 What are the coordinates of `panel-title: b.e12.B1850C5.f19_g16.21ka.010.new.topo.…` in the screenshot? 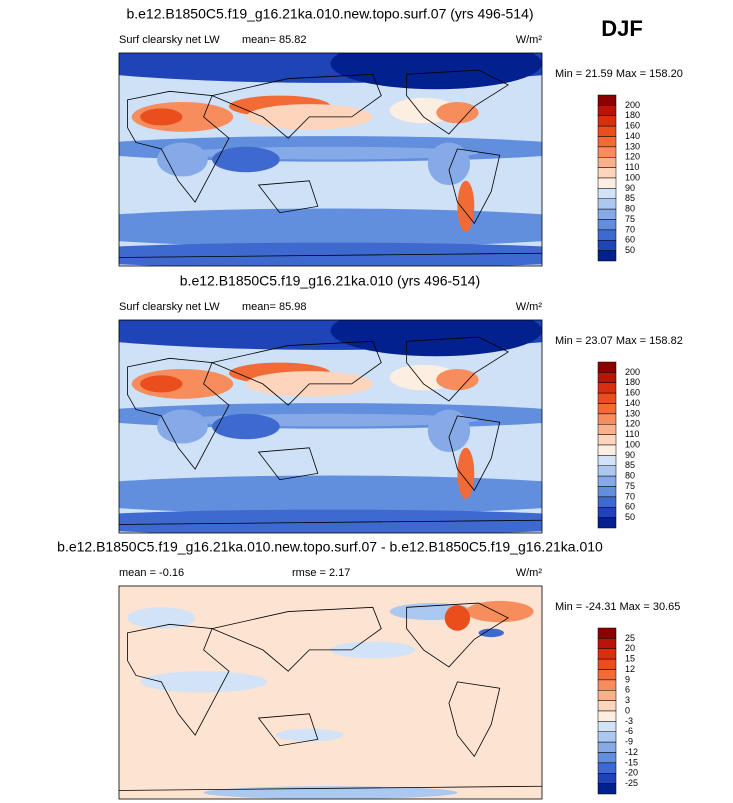 It's located at (329, 14).